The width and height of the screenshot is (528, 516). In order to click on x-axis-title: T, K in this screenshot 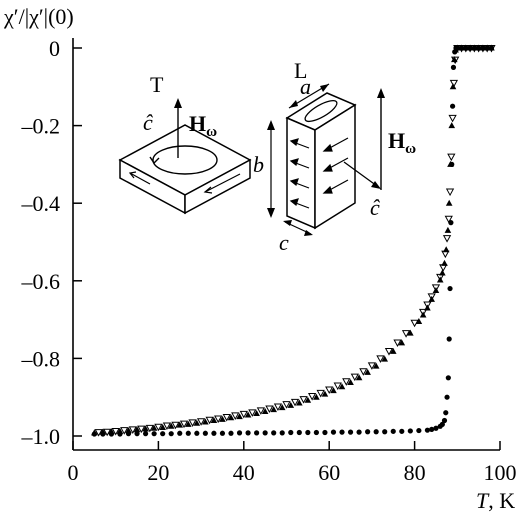, I will do `click(495, 500)`.